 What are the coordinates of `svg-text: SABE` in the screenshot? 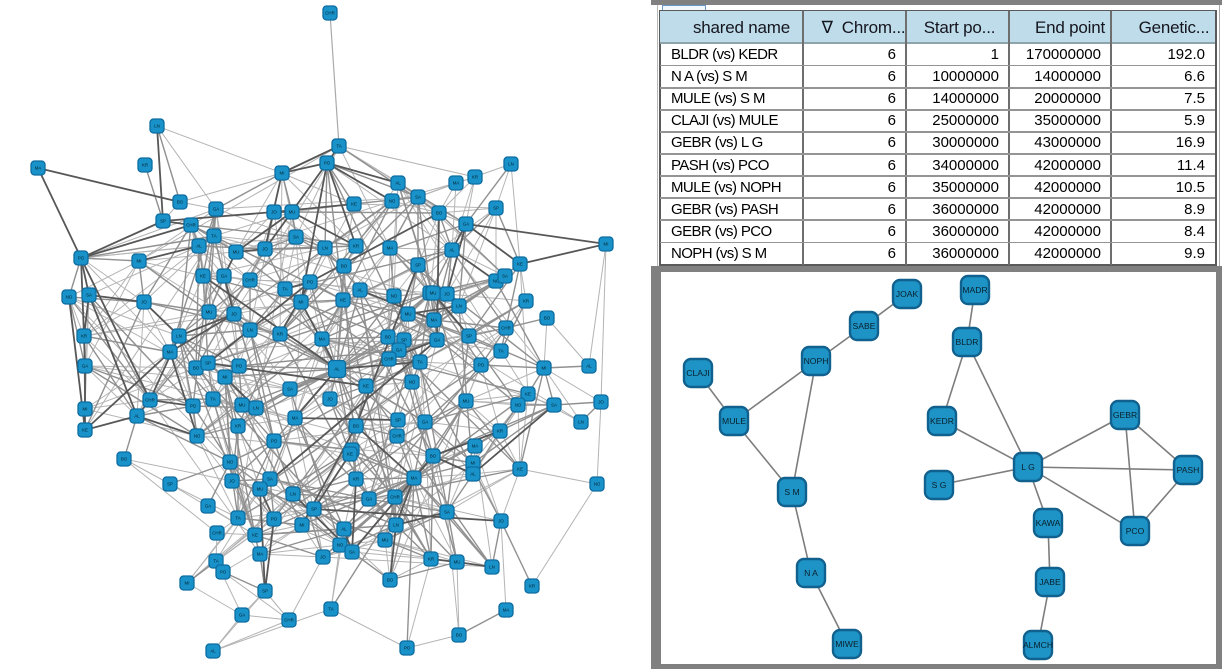 It's located at (864, 326).